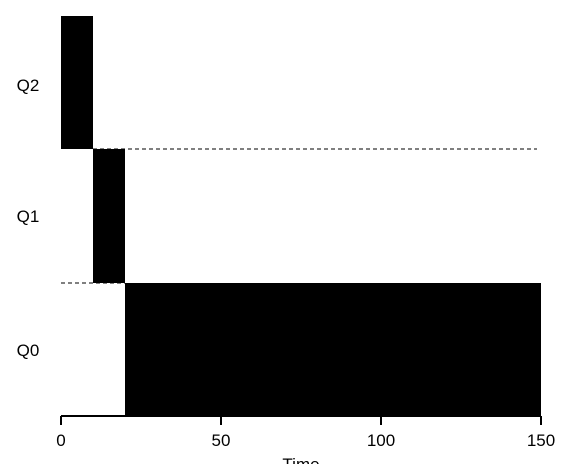 This screenshot has height=464, width=586. I want to click on queue-label-q1: Q1, so click(28, 216).